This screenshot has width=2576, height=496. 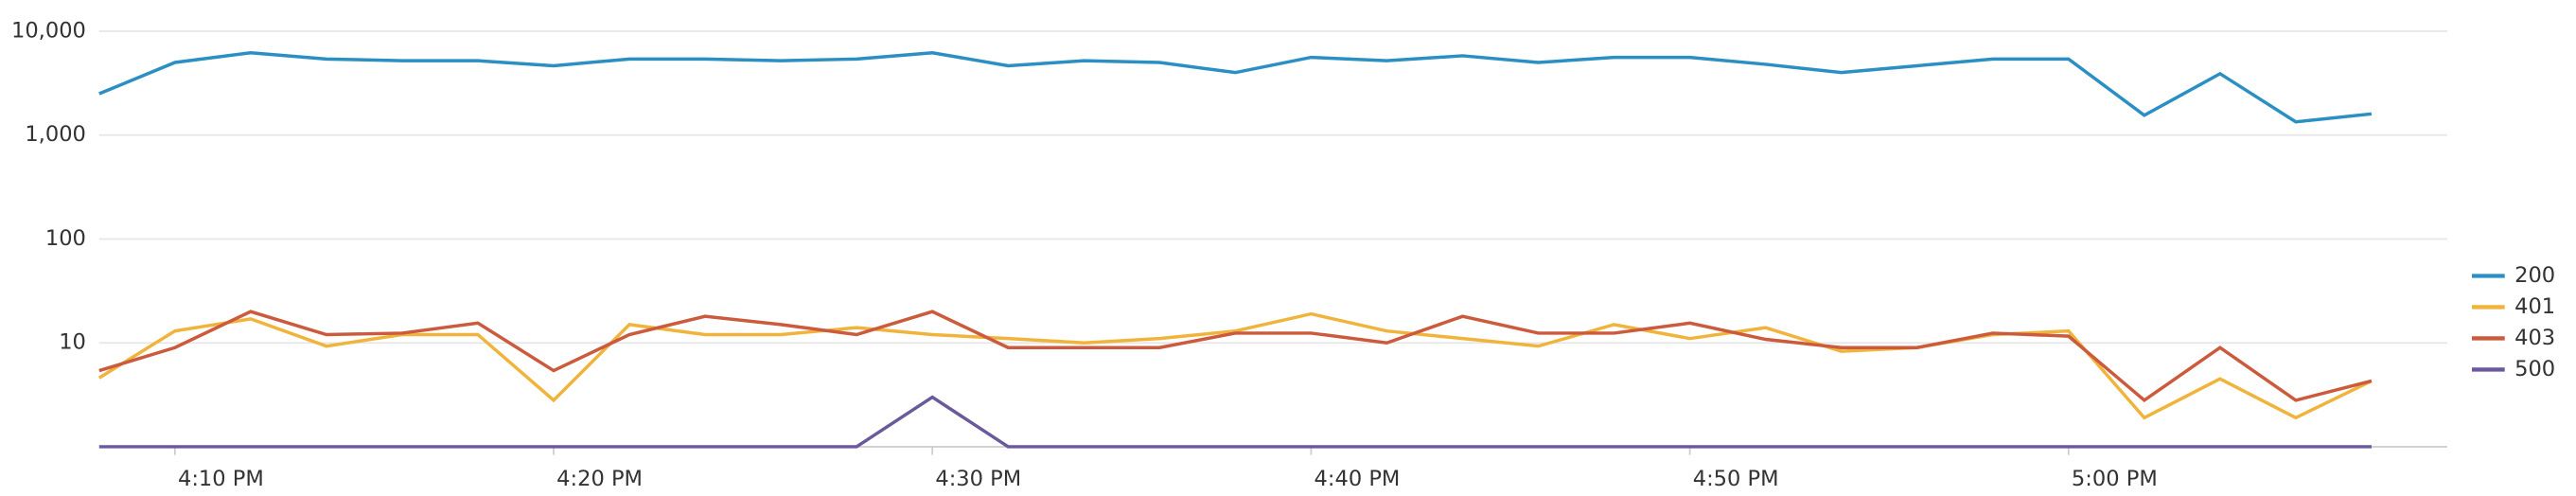 I want to click on x-tick-label: 4:10 PM, so click(x=221, y=479).